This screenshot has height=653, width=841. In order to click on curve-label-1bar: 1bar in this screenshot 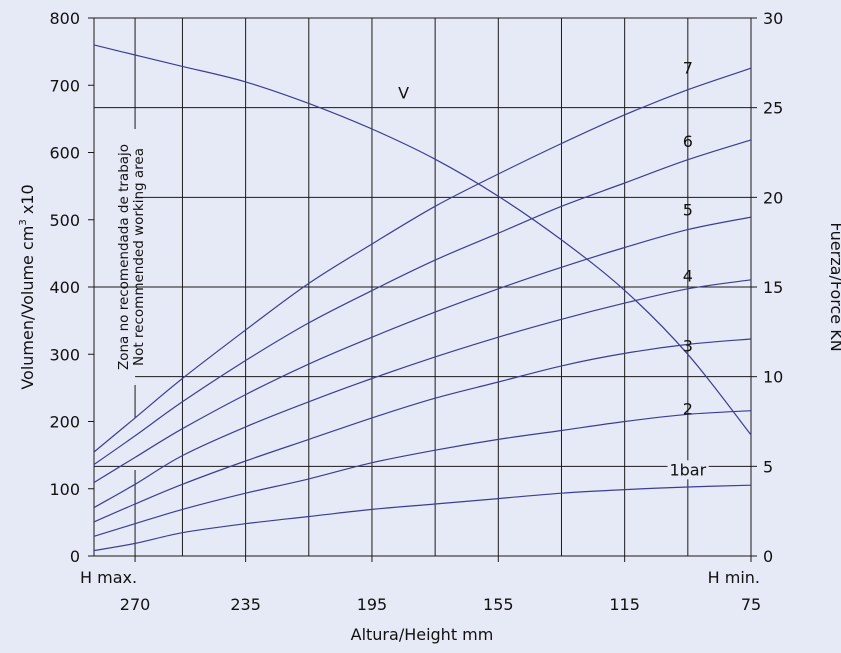, I will do `click(687, 469)`.